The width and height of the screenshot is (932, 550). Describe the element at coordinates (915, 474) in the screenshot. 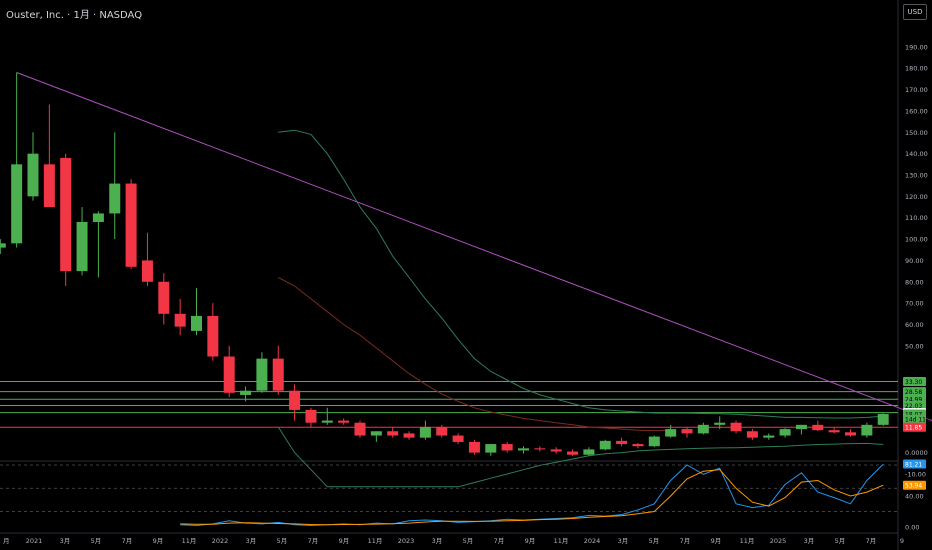

I see `price-tick-label: -10.00` at that location.